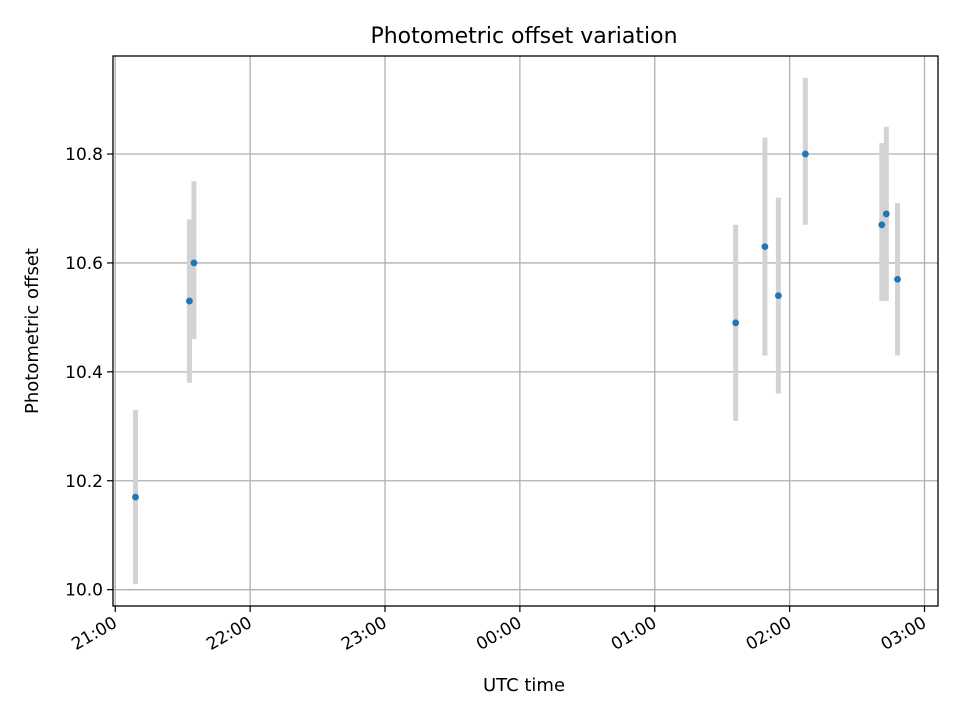 The width and height of the screenshot is (960, 720). I want to click on x-tick-label-3: 00:00, so click(499, 634).